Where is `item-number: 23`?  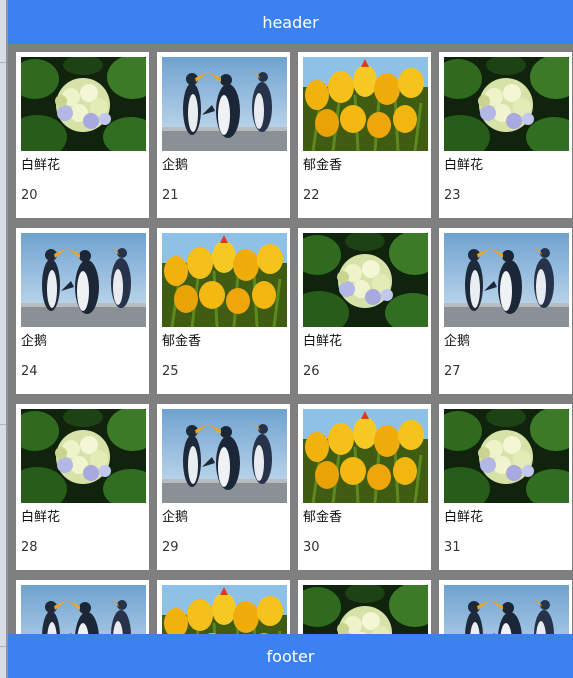
item-number: 23 is located at coordinates (452, 195).